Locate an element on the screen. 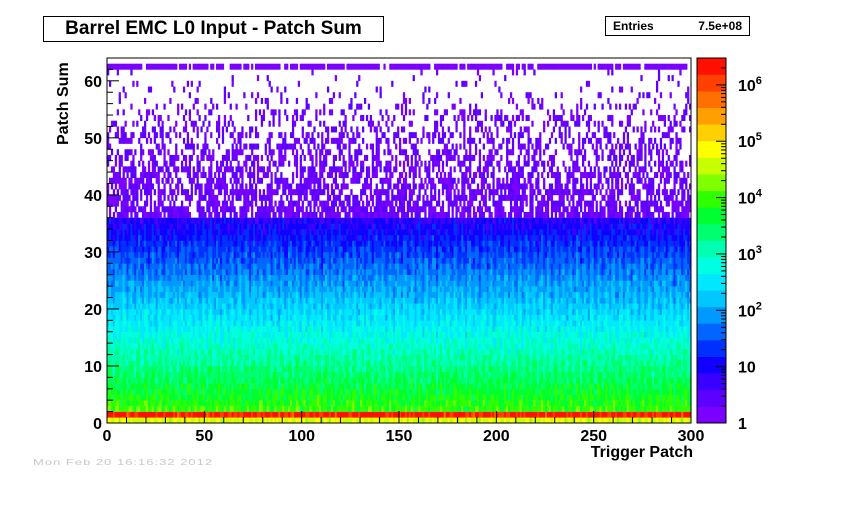  stats-entries-value: 7.5e+08 is located at coordinates (720, 26).